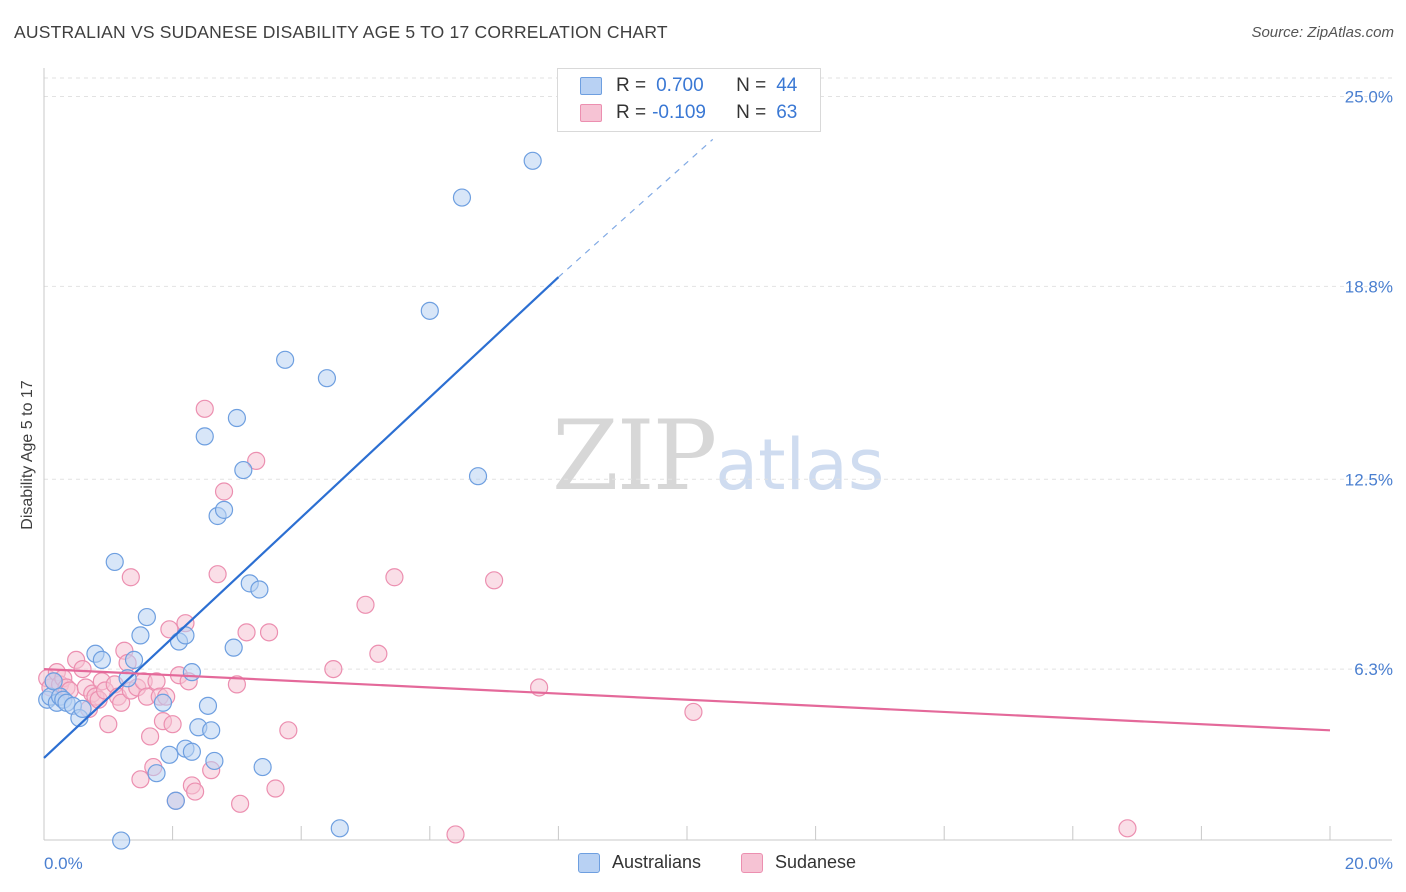 This screenshot has width=1406, height=892. Describe the element at coordinates (1373, 669) in the screenshot. I see `y-tick-label: 6.3%` at that location.